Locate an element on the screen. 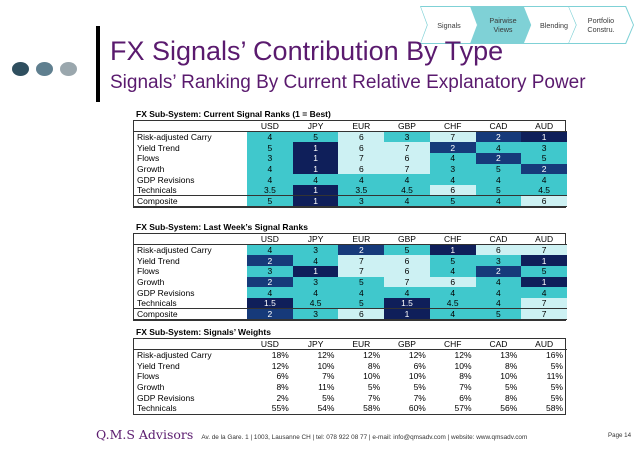  table-row: GDP Revisions 2% 5% 7% 7% 6% 8% 5% is located at coordinates (350, 397).